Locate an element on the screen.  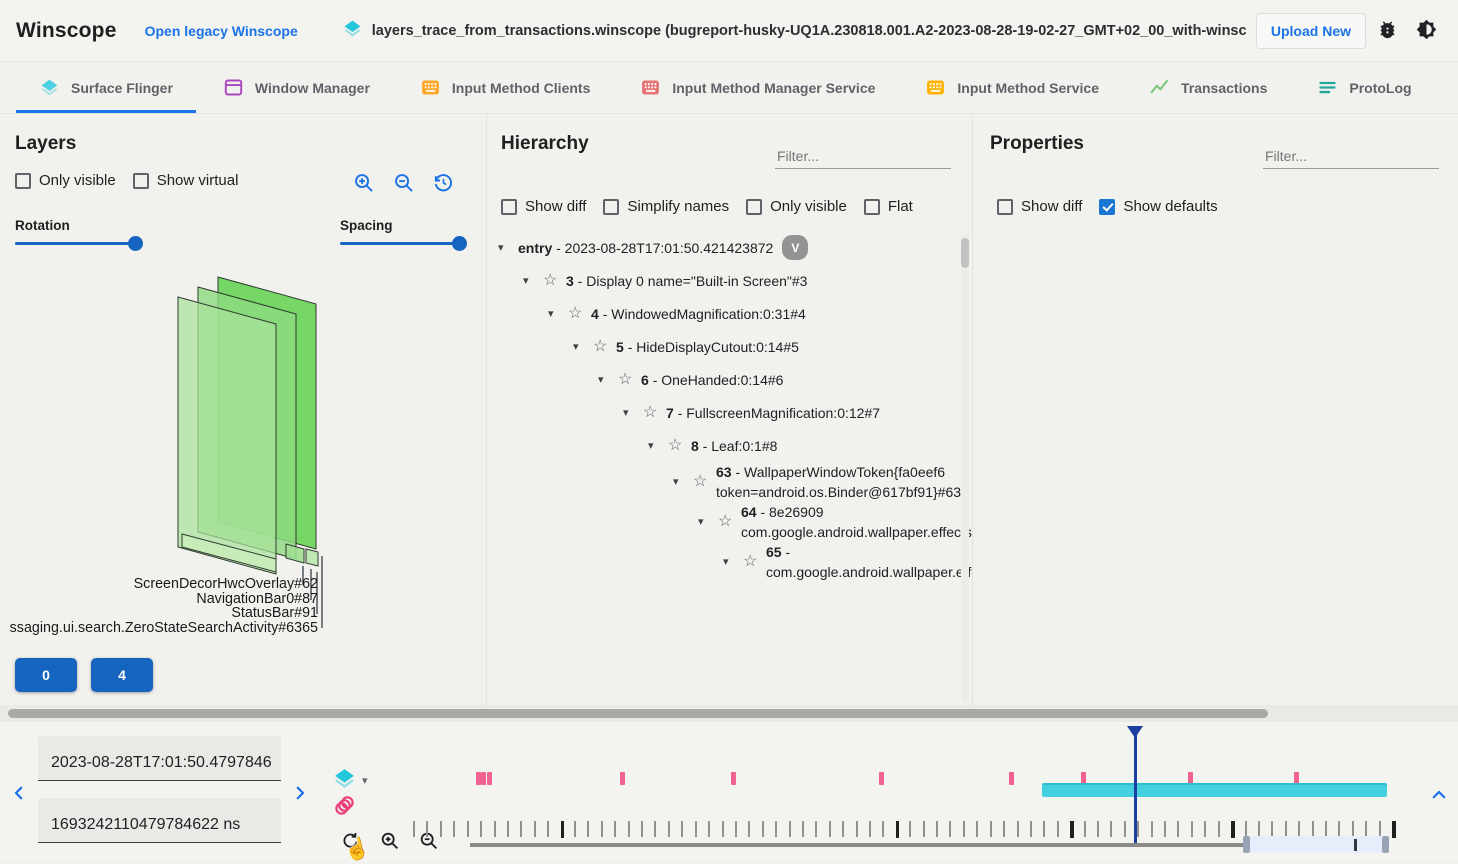
range-handle-right is located at coordinates (1385, 844).